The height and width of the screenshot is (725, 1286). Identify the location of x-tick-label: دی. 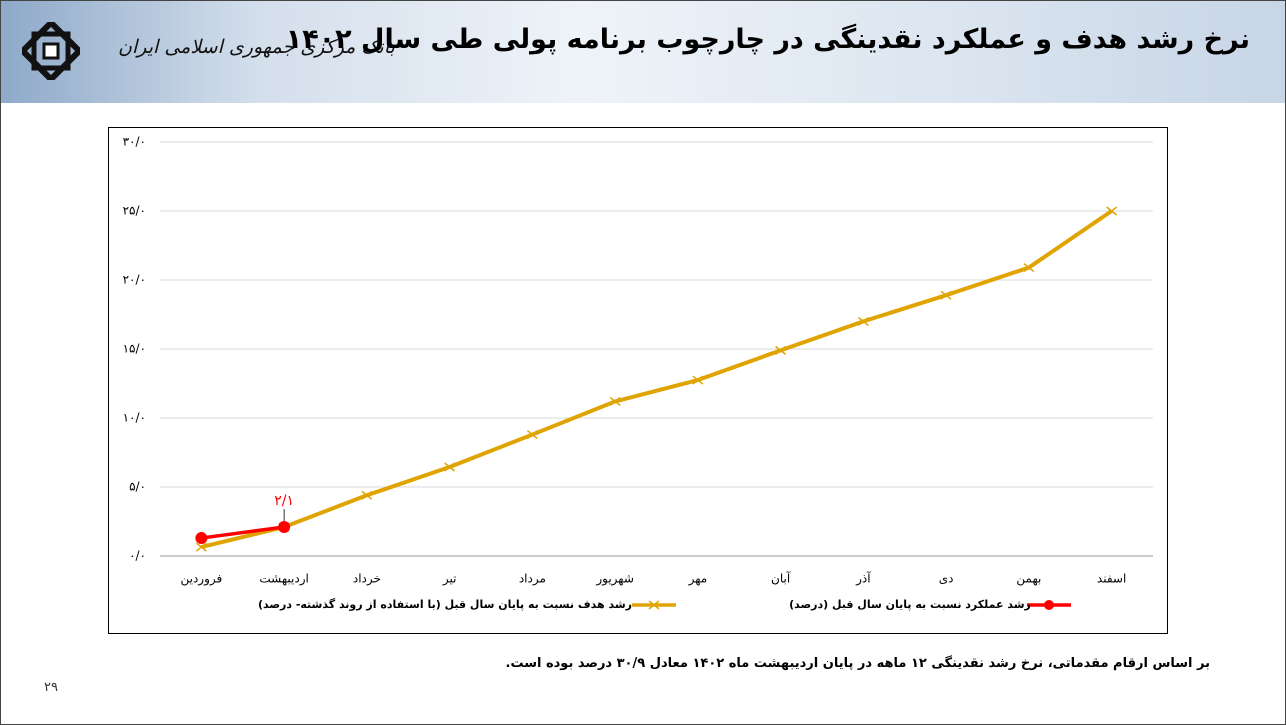
(946, 579).